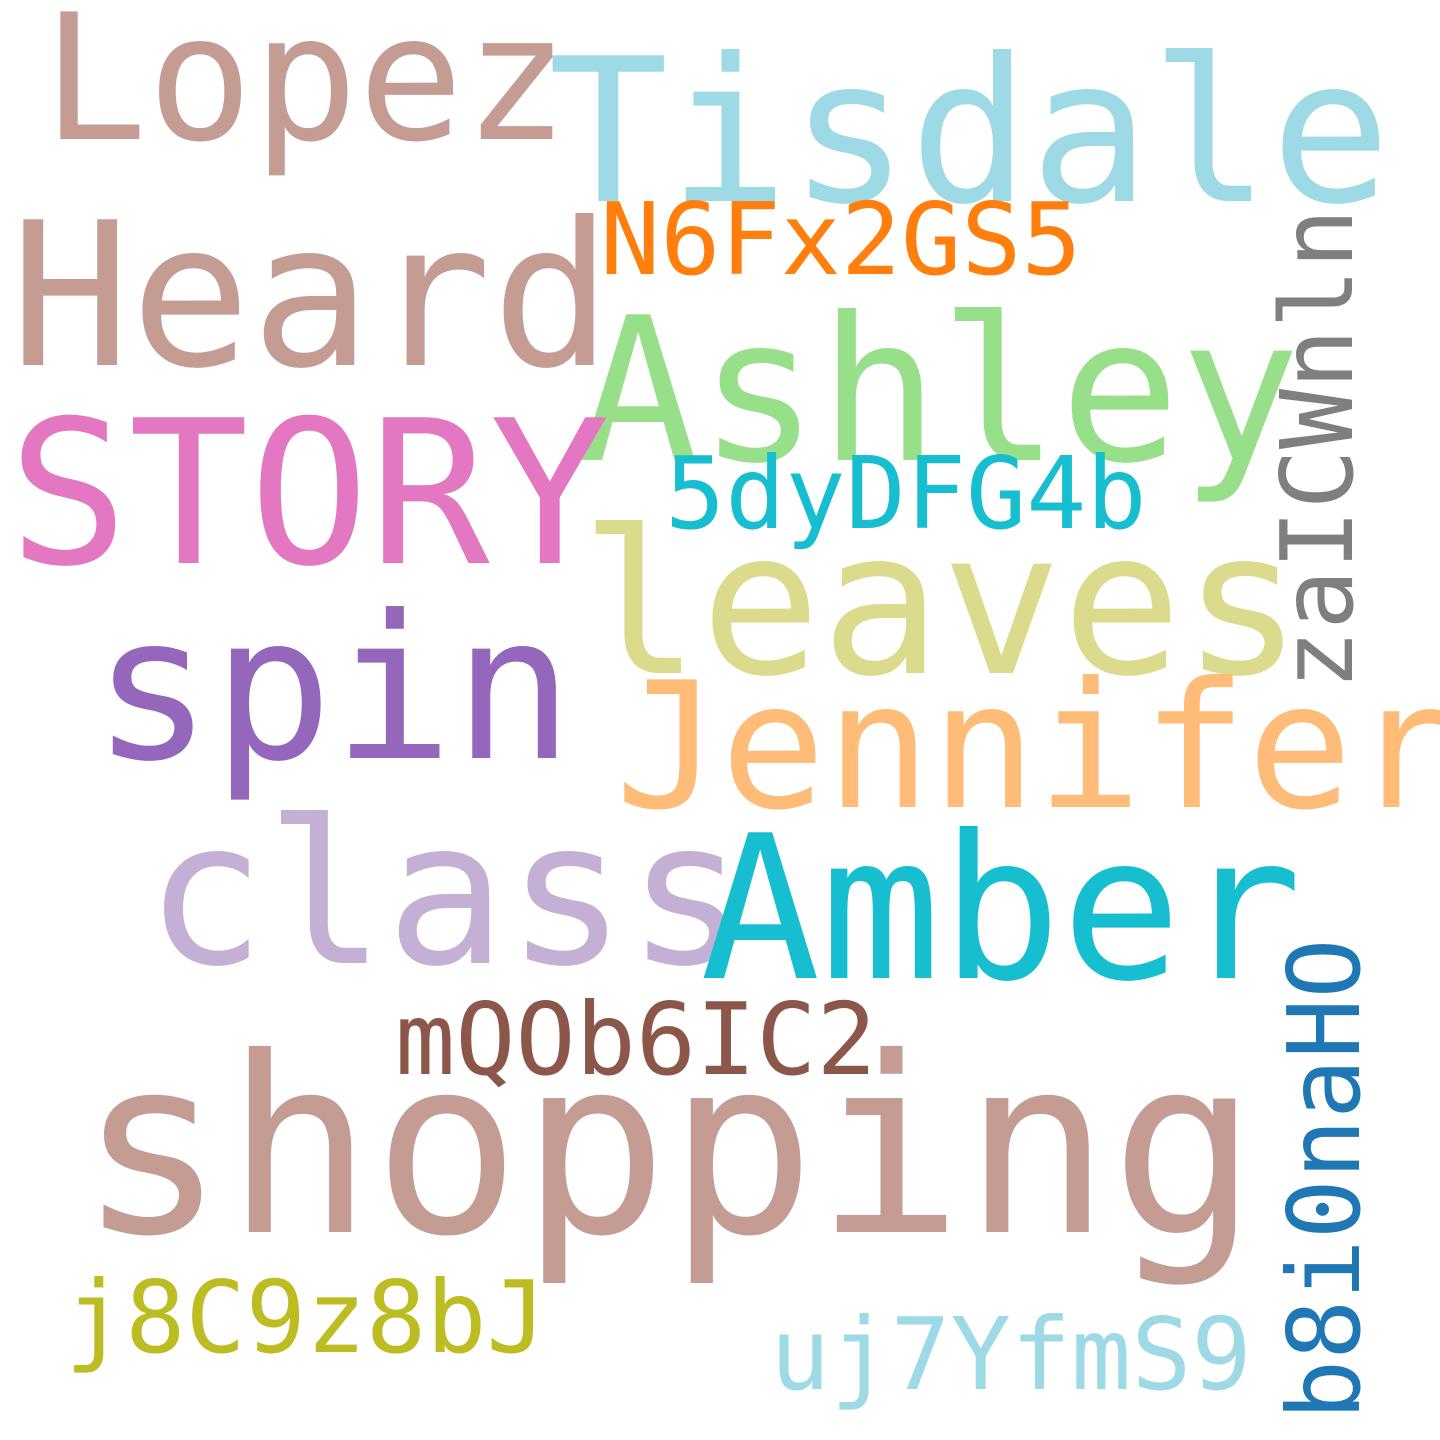 This screenshot has height=1440, width=1440. What do you see at coordinates (309, 494) in the screenshot?
I see `word-story: STORY` at bounding box center [309, 494].